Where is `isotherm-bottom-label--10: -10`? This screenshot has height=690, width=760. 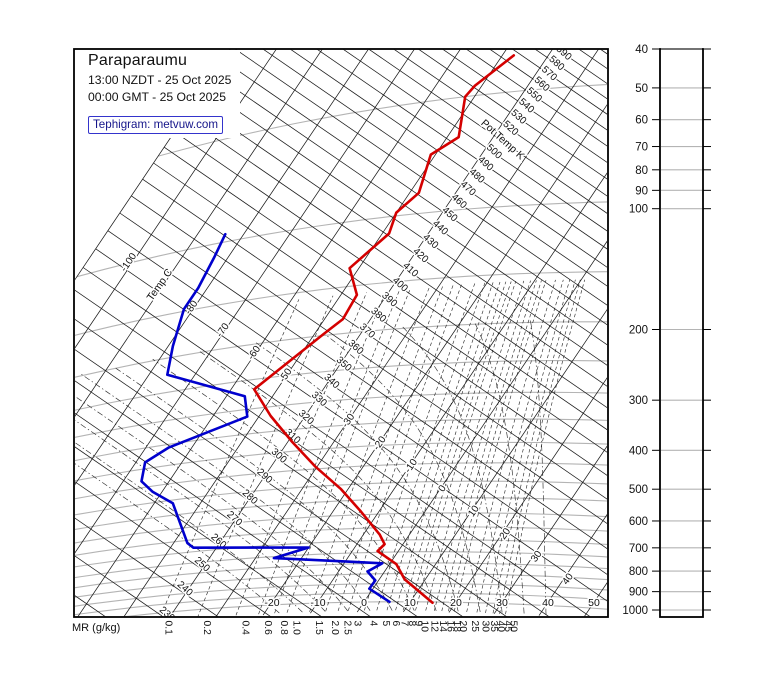
isotherm-bottom-label--10: -10 is located at coordinates (317, 603).